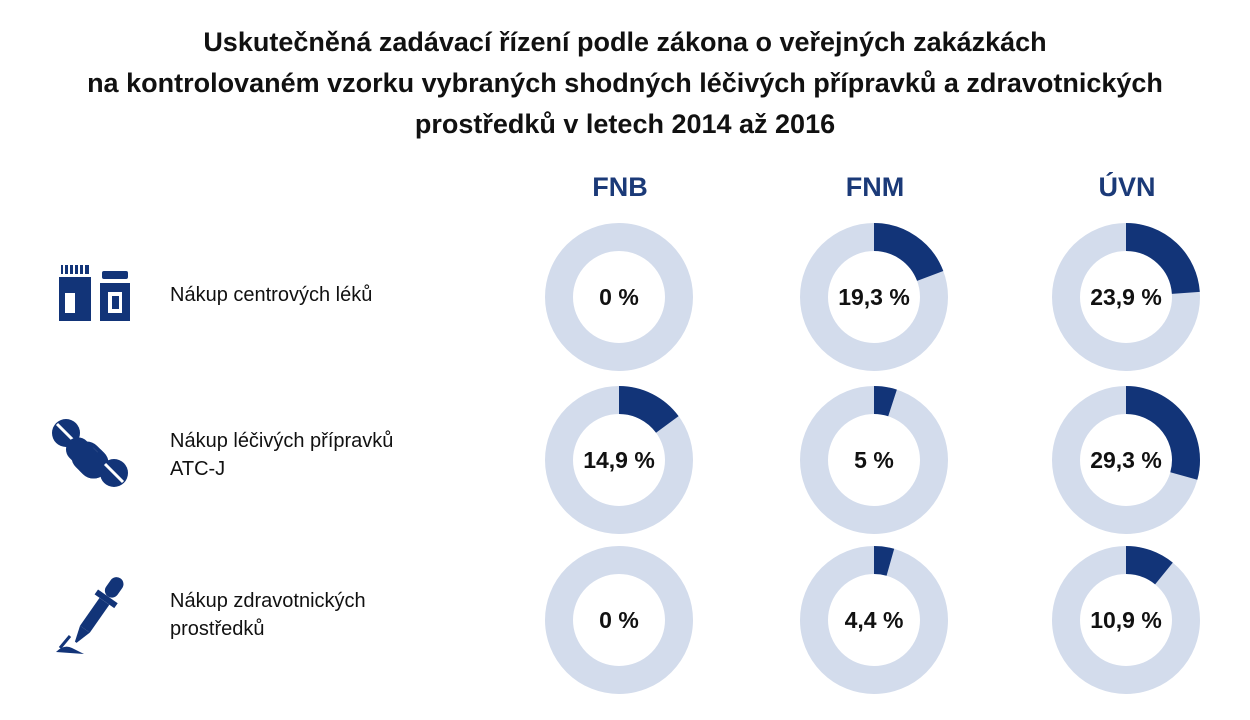  I want to click on column-header-fnm: FNM, so click(875, 187).